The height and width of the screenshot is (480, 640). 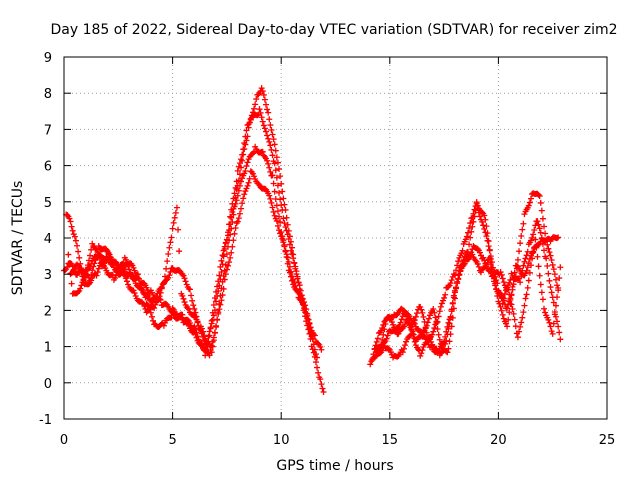 What do you see at coordinates (465, 302) in the screenshot?
I see `series-track-h` at bounding box center [465, 302].